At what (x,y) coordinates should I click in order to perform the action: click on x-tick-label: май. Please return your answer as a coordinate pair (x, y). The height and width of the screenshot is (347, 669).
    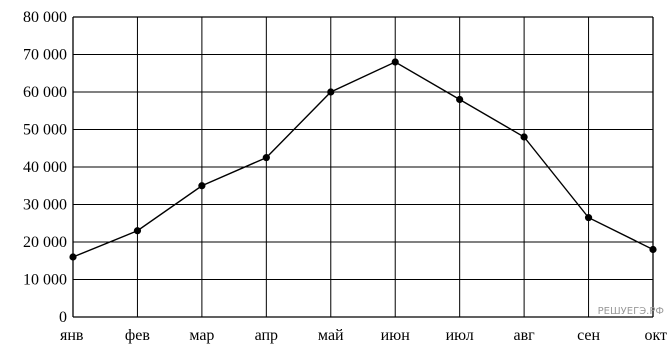
    Looking at the image, I should click on (331, 335).